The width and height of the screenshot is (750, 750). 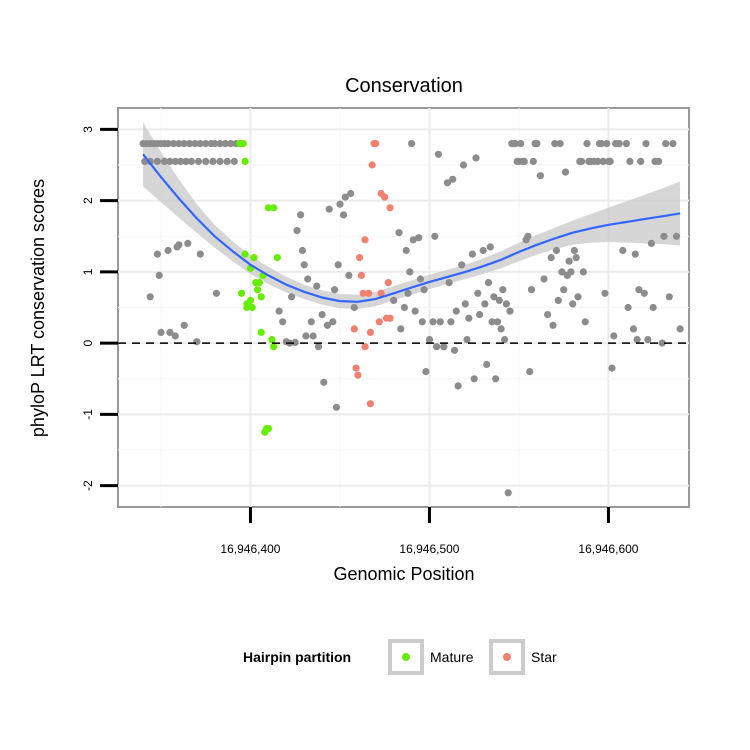 I want to click on legend-label-star: Star, so click(x=544, y=657).